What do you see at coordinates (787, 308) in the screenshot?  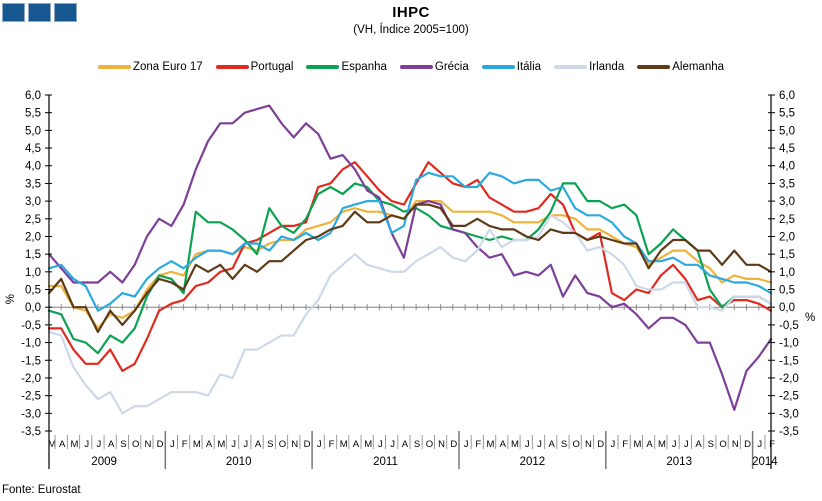 I see `y-tick-label-right: 0,0` at bounding box center [787, 308].